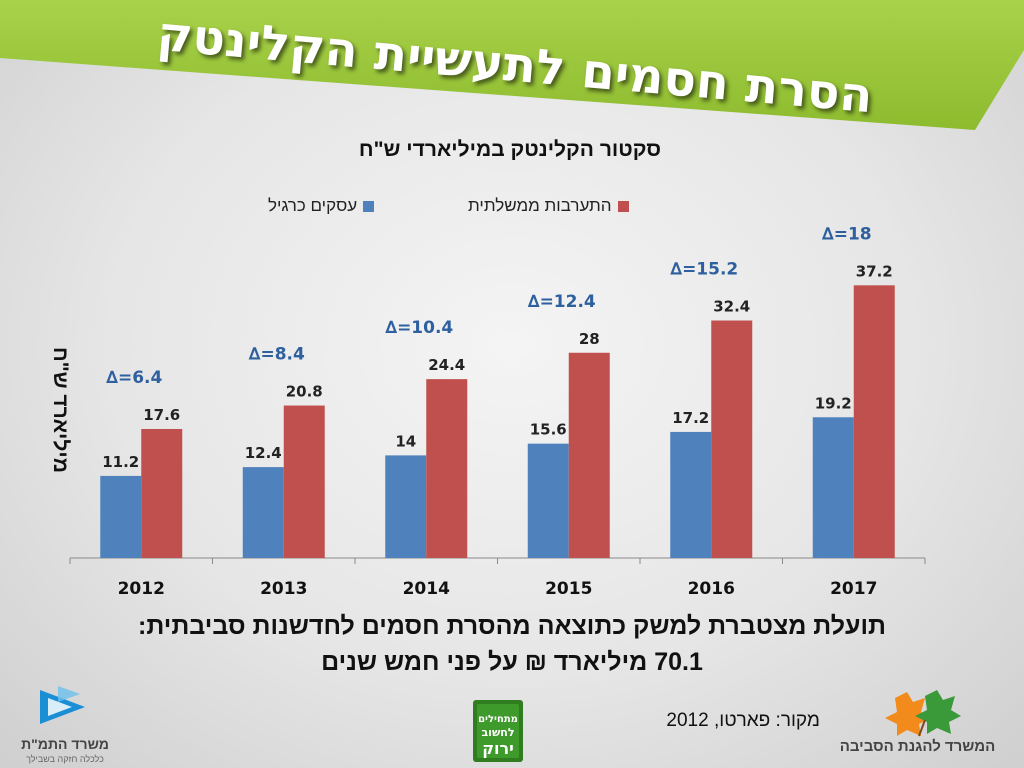 The image size is (1024, 768). What do you see at coordinates (510, 149) in the screenshot?
I see `chart-title: סקטור הקלינטק במיליארדי ש"ח` at bounding box center [510, 149].